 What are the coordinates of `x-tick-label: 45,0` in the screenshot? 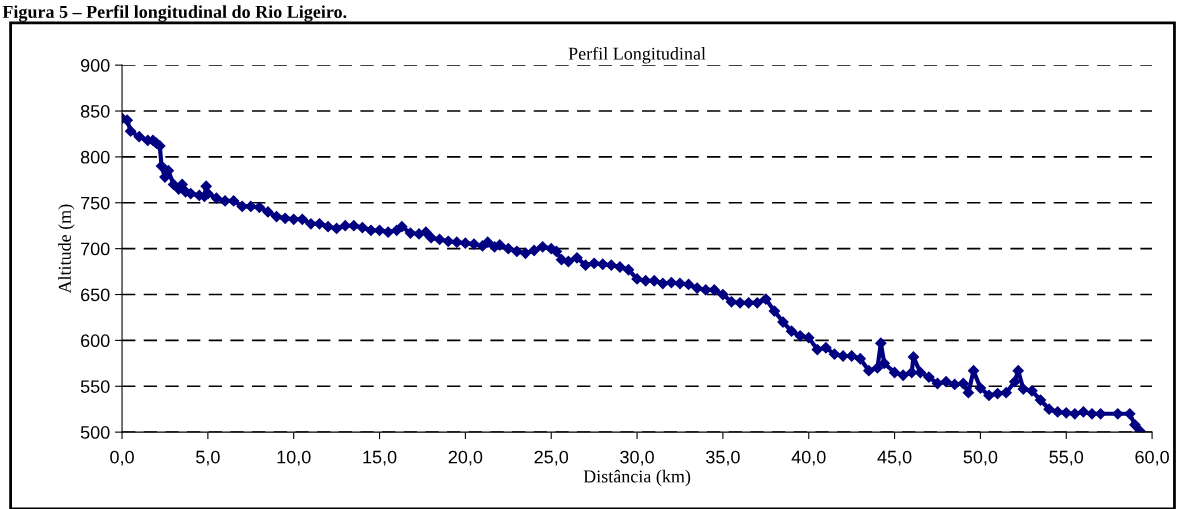 It's located at (894, 458).